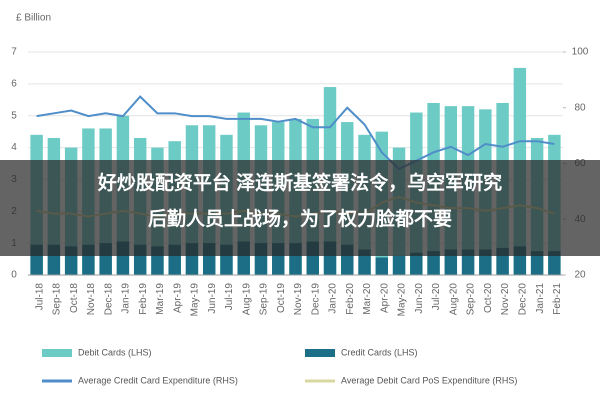  Describe the element at coordinates (488, 298) in the screenshot. I see `x-tick-label: Oct-20` at that location.